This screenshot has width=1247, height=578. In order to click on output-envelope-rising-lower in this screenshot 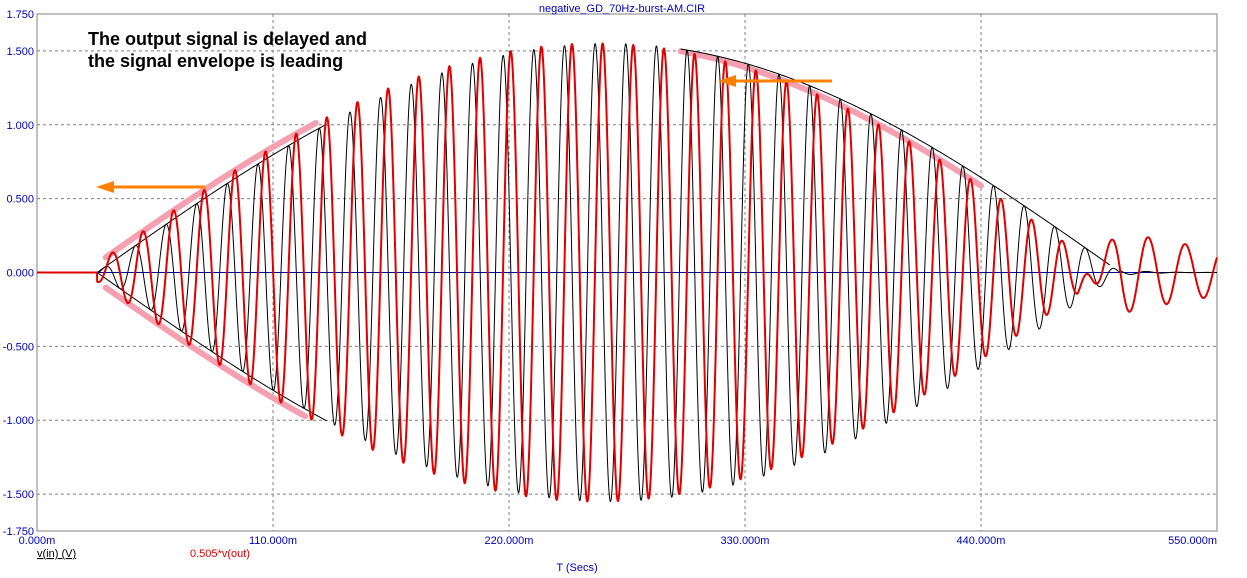, I will do `click(205, 352)`.